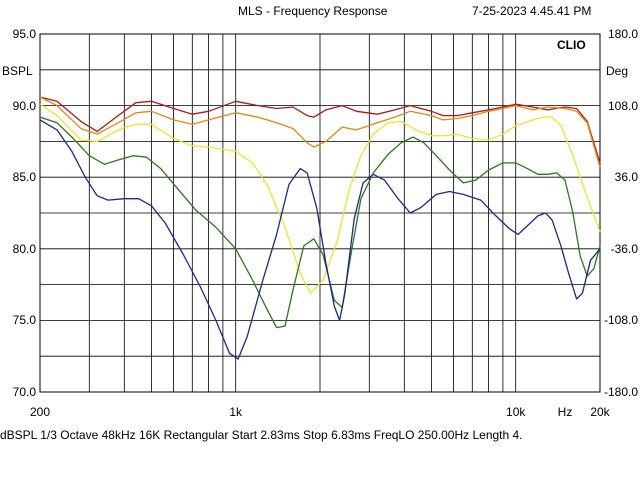 The image size is (640, 480). I want to click on y2-axis-label: Deg, so click(617, 71).